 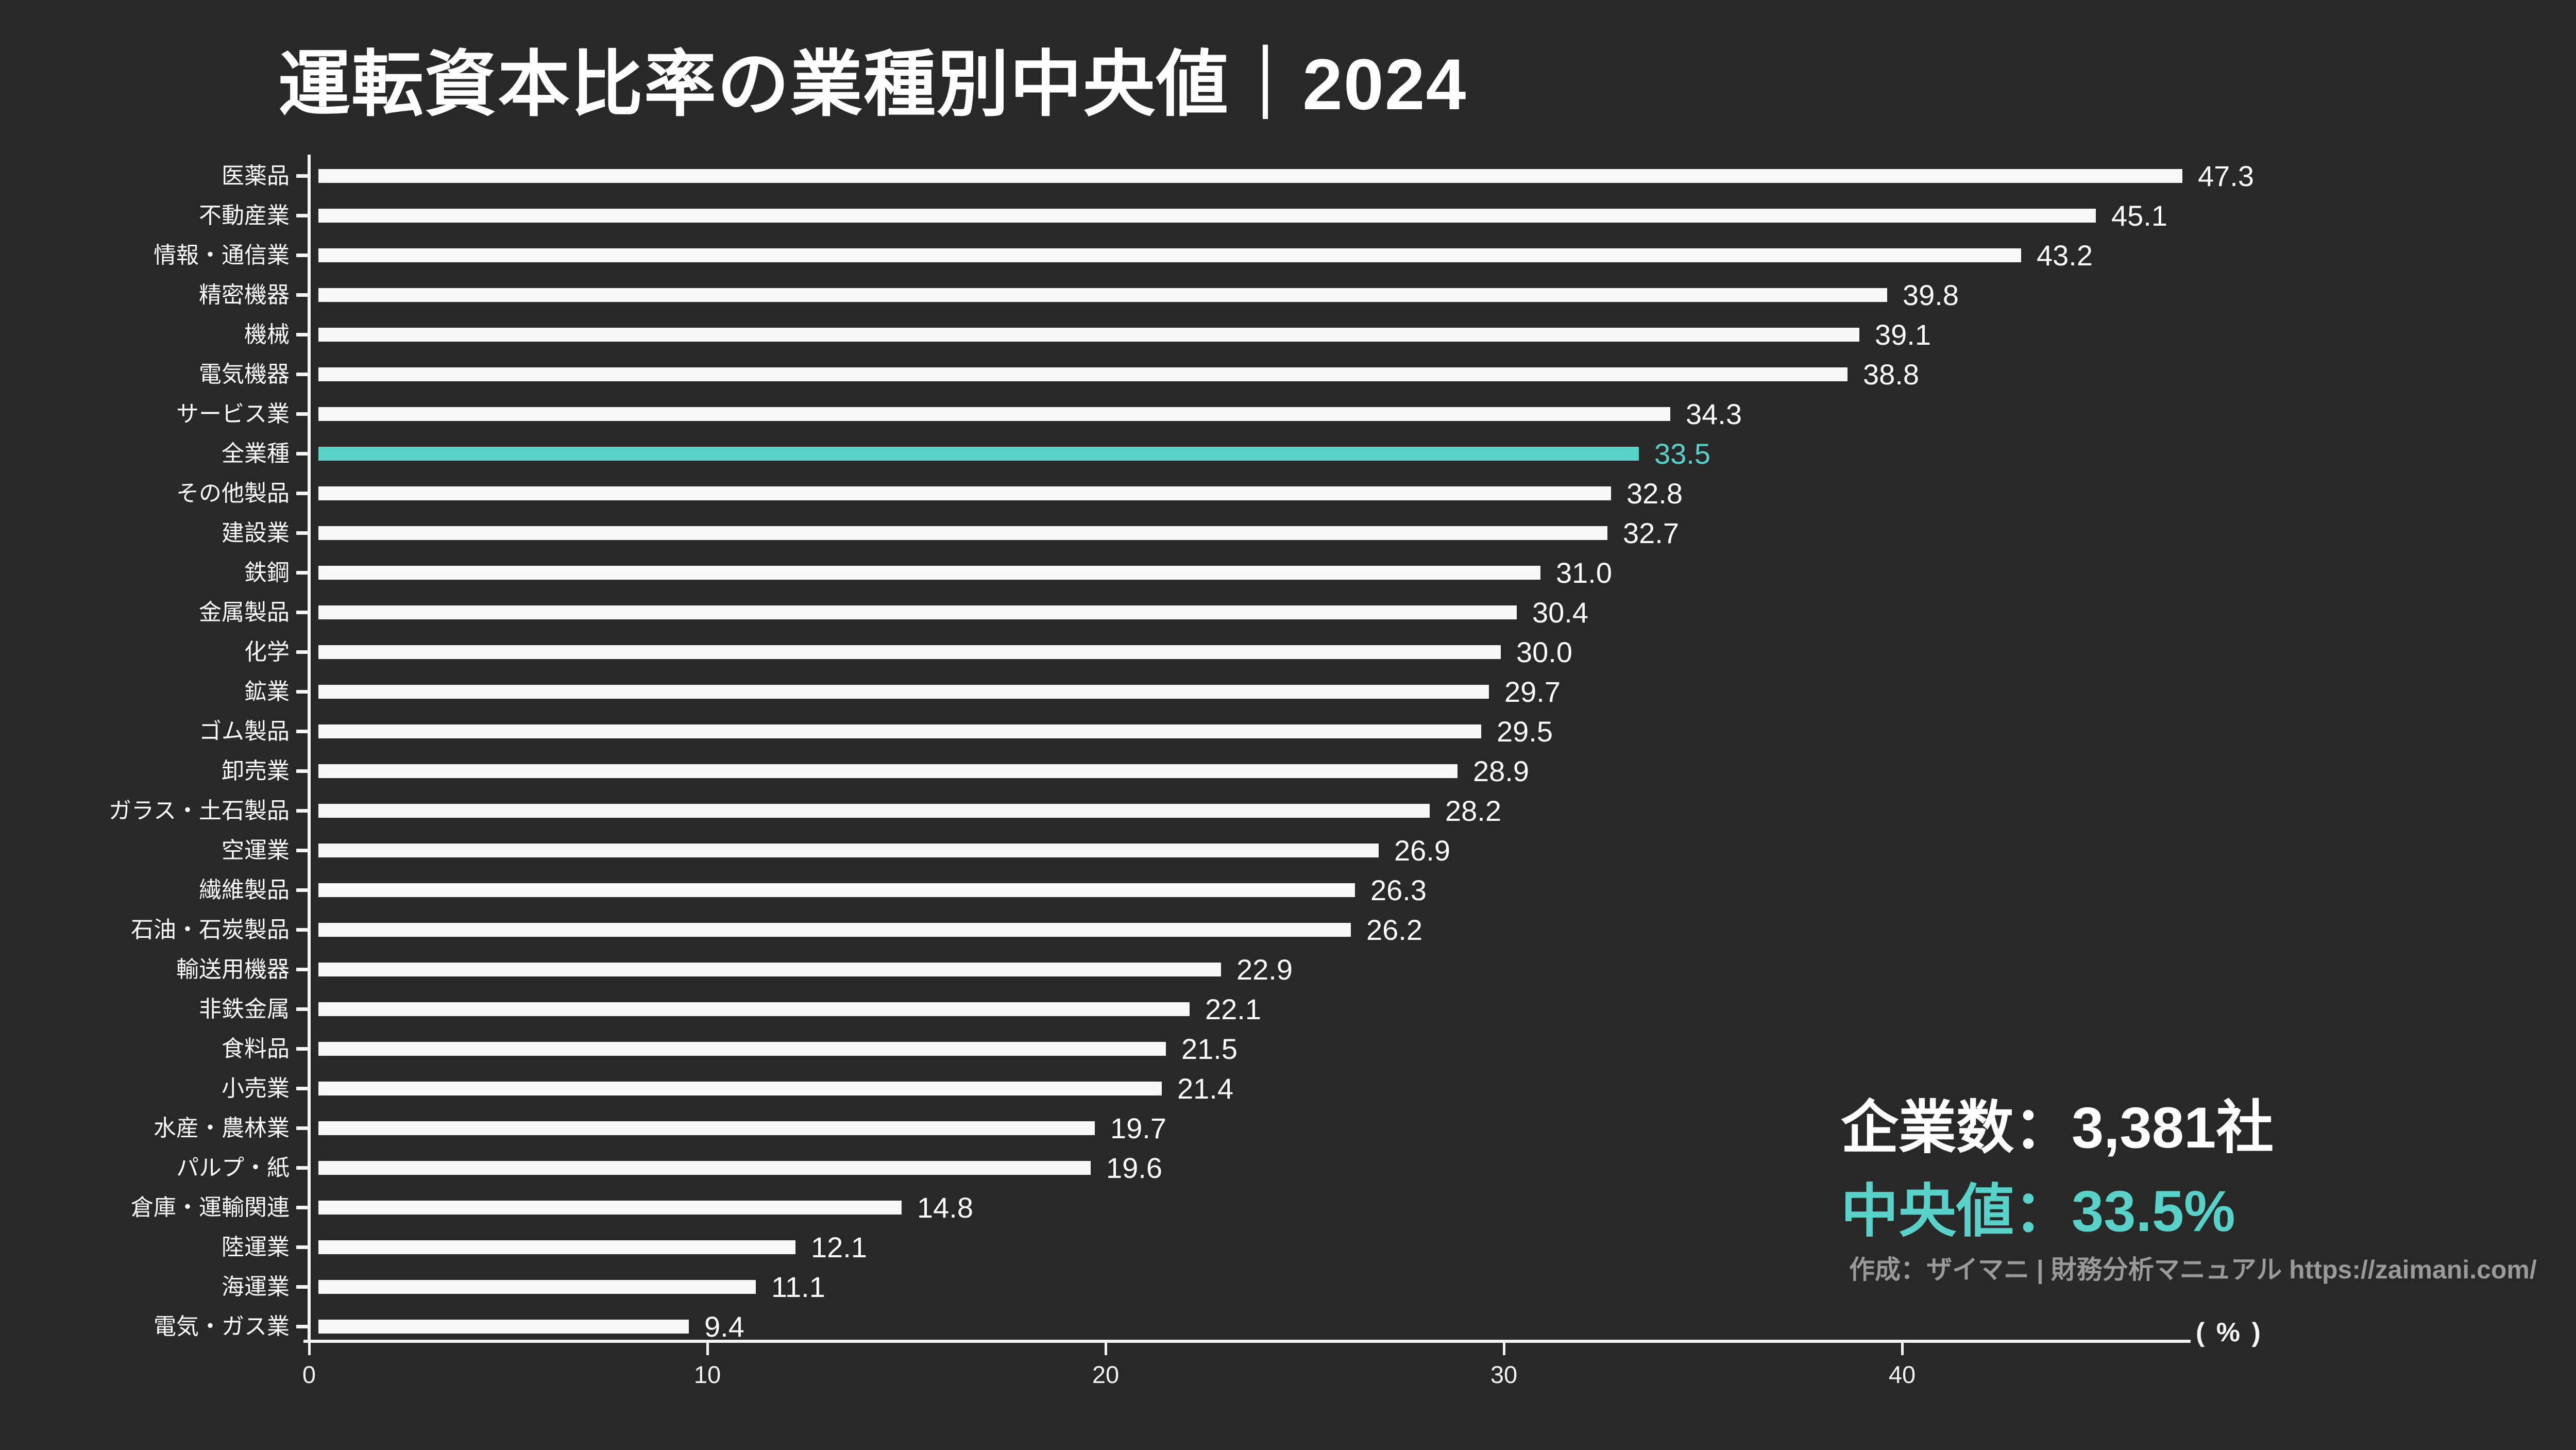 What do you see at coordinates (839, 1246) in the screenshot?
I see `value-label: 12.1` at bounding box center [839, 1246].